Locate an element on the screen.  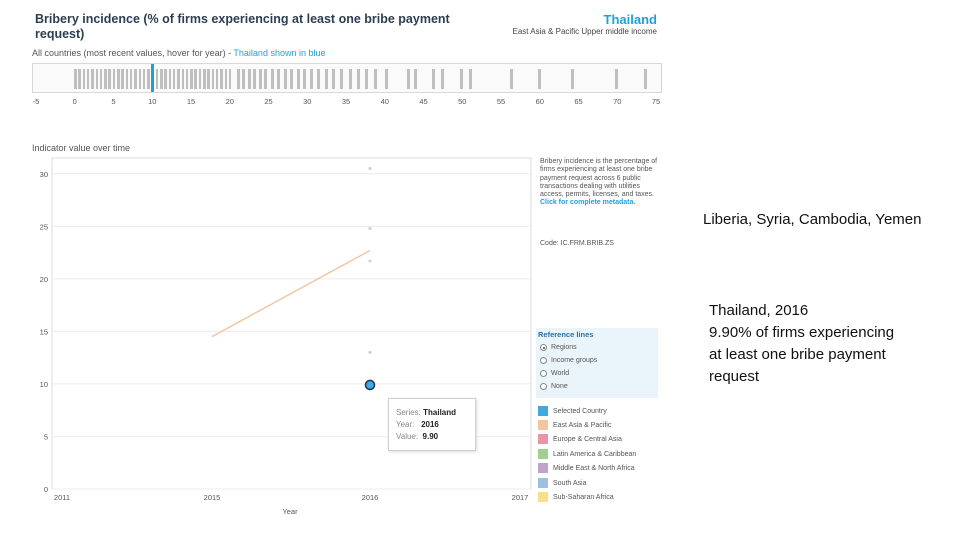
radio-label: Regions is located at coordinates (564, 347).